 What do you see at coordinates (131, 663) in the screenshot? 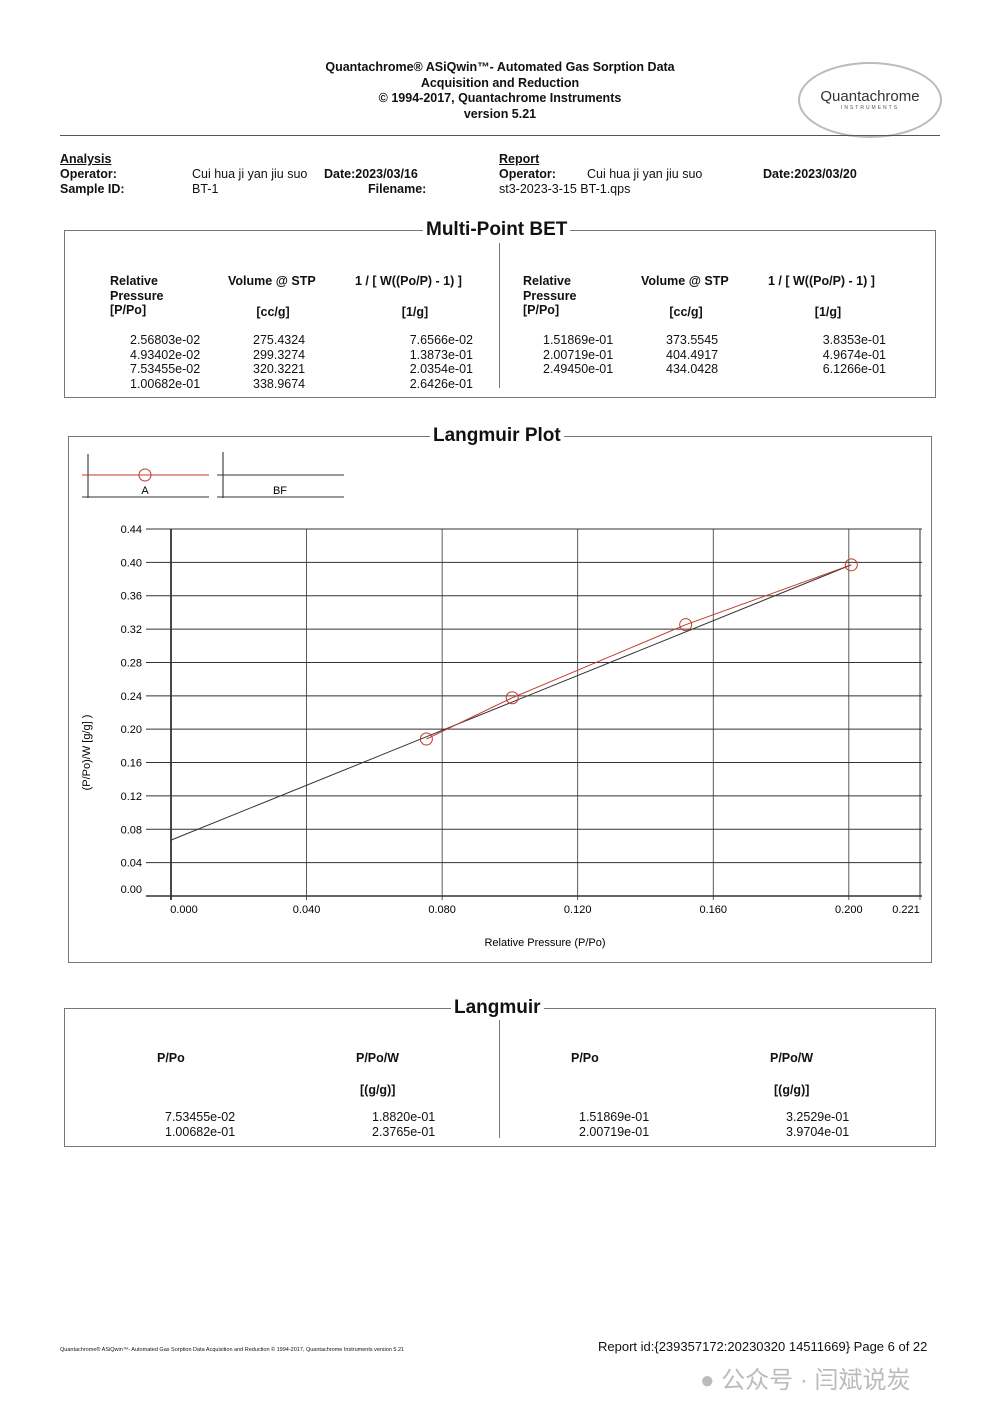
I see `y-tick-label: 0.28` at bounding box center [131, 663].